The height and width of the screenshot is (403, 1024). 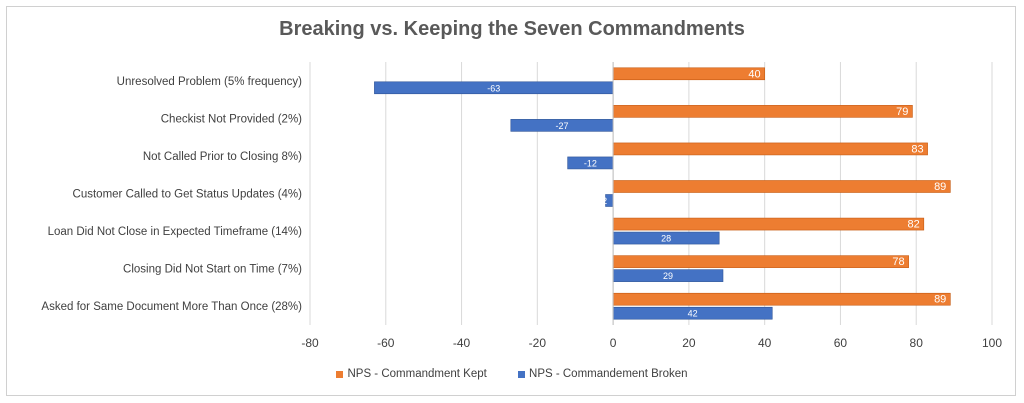 I want to click on data-label-broken: 29, so click(x=668, y=276).